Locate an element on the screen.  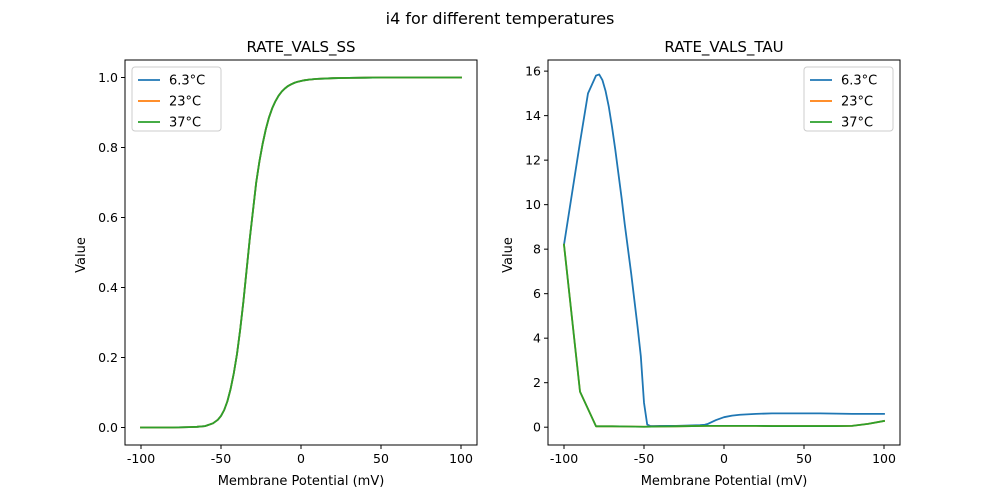
y-tick-label: 0.6 is located at coordinates (108, 217).